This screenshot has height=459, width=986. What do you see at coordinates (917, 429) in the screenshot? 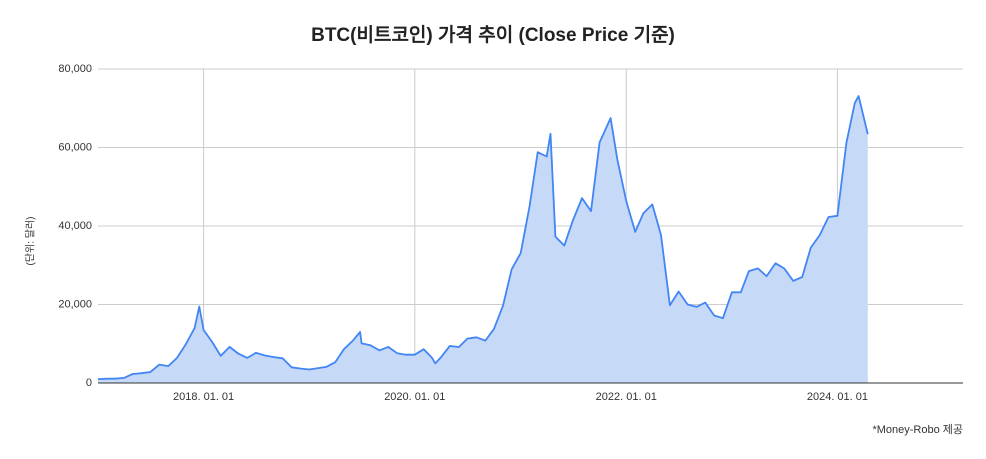
I see `source-note: *Money-Robo 제공` at bounding box center [917, 429].